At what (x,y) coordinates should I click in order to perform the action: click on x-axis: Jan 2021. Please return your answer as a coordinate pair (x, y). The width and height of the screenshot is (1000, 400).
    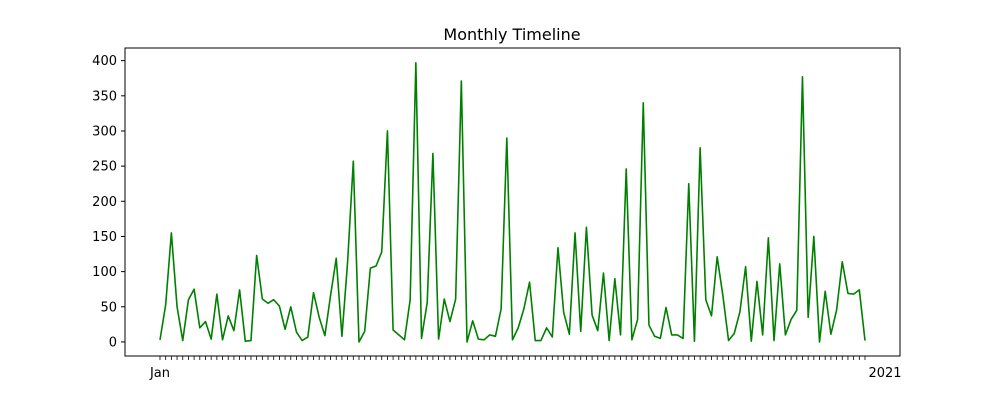
    Looking at the image, I should click on (525, 368).